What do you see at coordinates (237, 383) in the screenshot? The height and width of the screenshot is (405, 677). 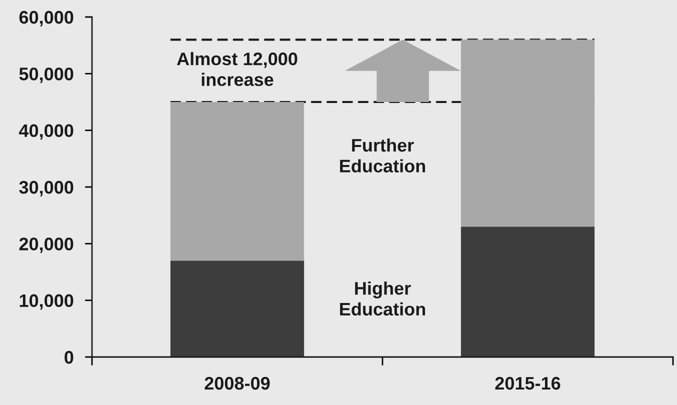 I see `x-tick-label: 2008-09` at bounding box center [237, 383].